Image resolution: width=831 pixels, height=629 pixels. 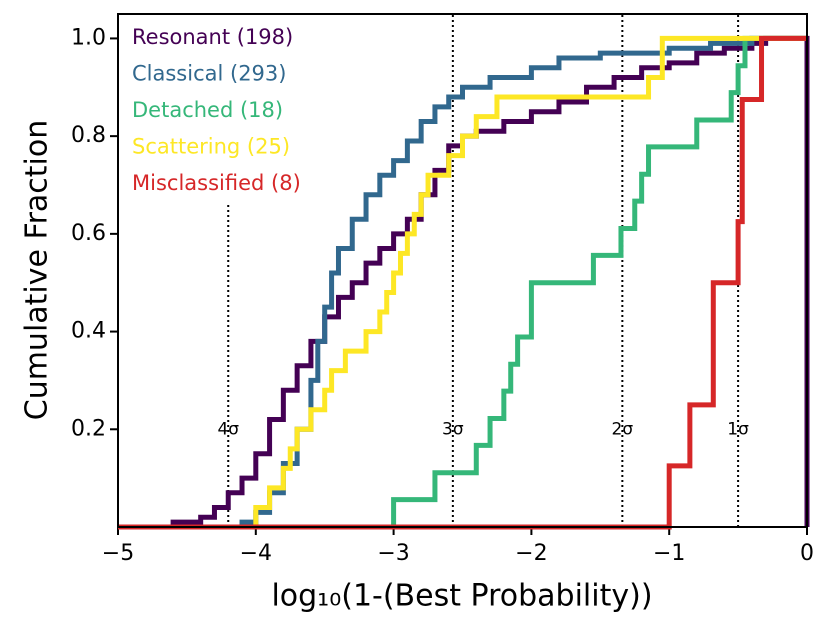 What do you see at coordinates (88, 233) in the screenshot?
I see `y-tick-label: 0.6` at bounding box center [88, 233].